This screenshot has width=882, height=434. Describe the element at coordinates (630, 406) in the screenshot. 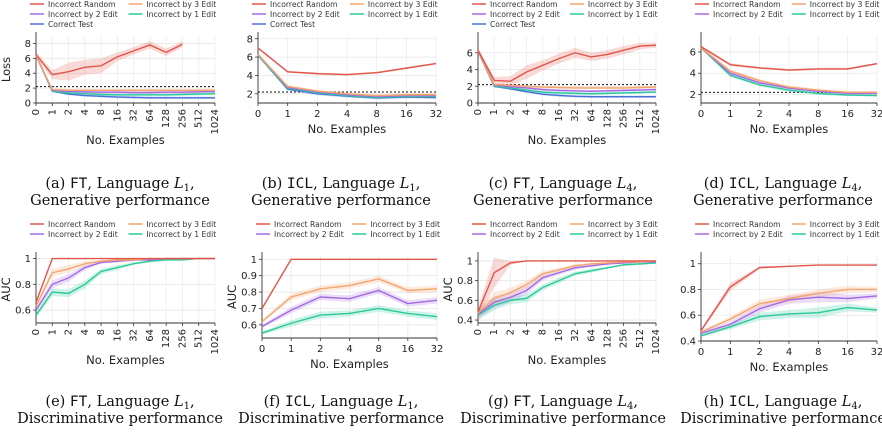

I see `caption-language-subscript: 4` at that location.